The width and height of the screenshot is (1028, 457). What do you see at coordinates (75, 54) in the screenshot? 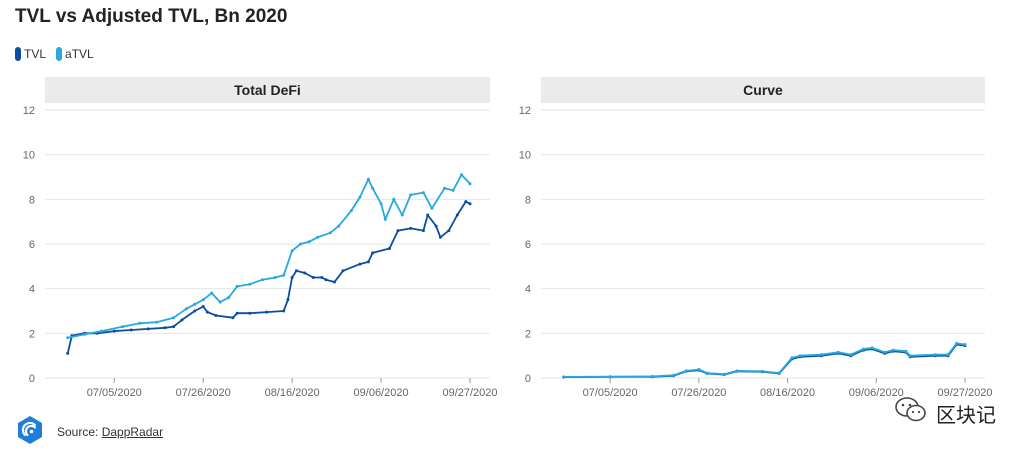
I see `legend-item-atvl: aTVL` at bounding box center [75, 54].